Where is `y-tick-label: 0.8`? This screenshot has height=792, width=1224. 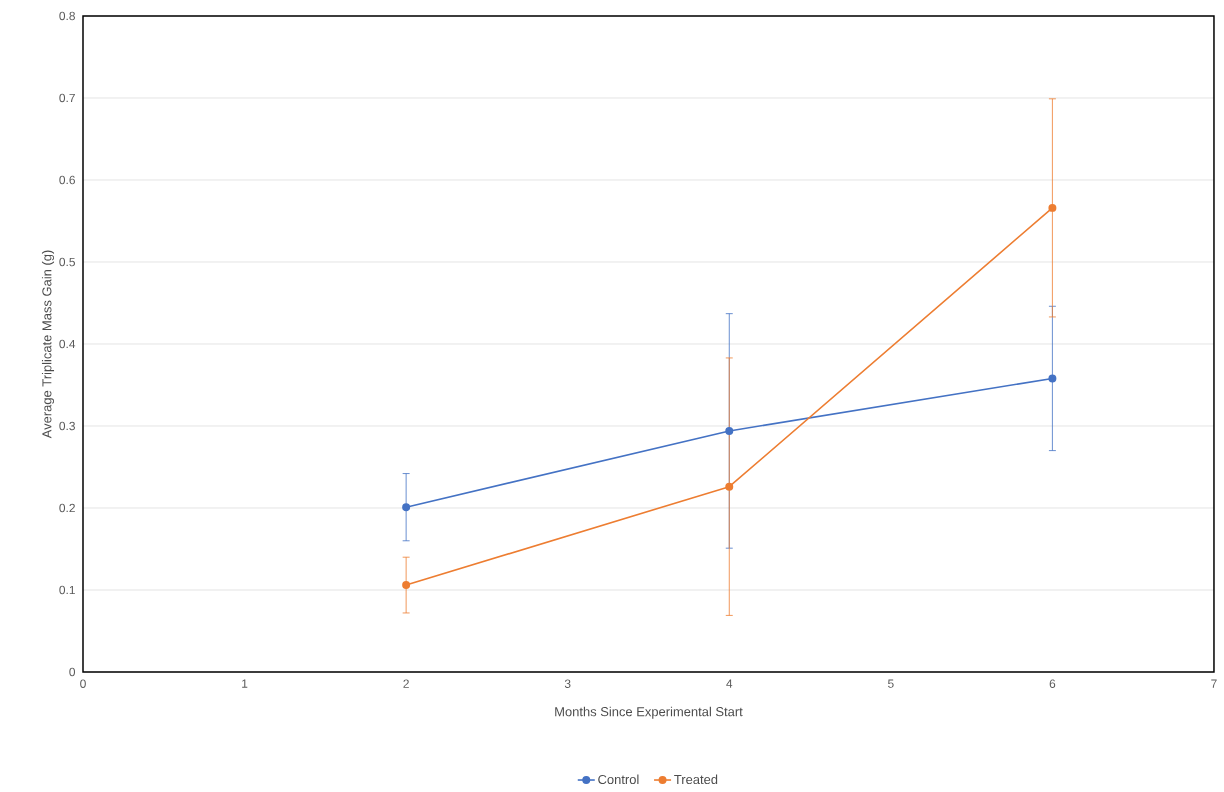 y-tick-label: 0.8 is located at coordinates (67, 16).